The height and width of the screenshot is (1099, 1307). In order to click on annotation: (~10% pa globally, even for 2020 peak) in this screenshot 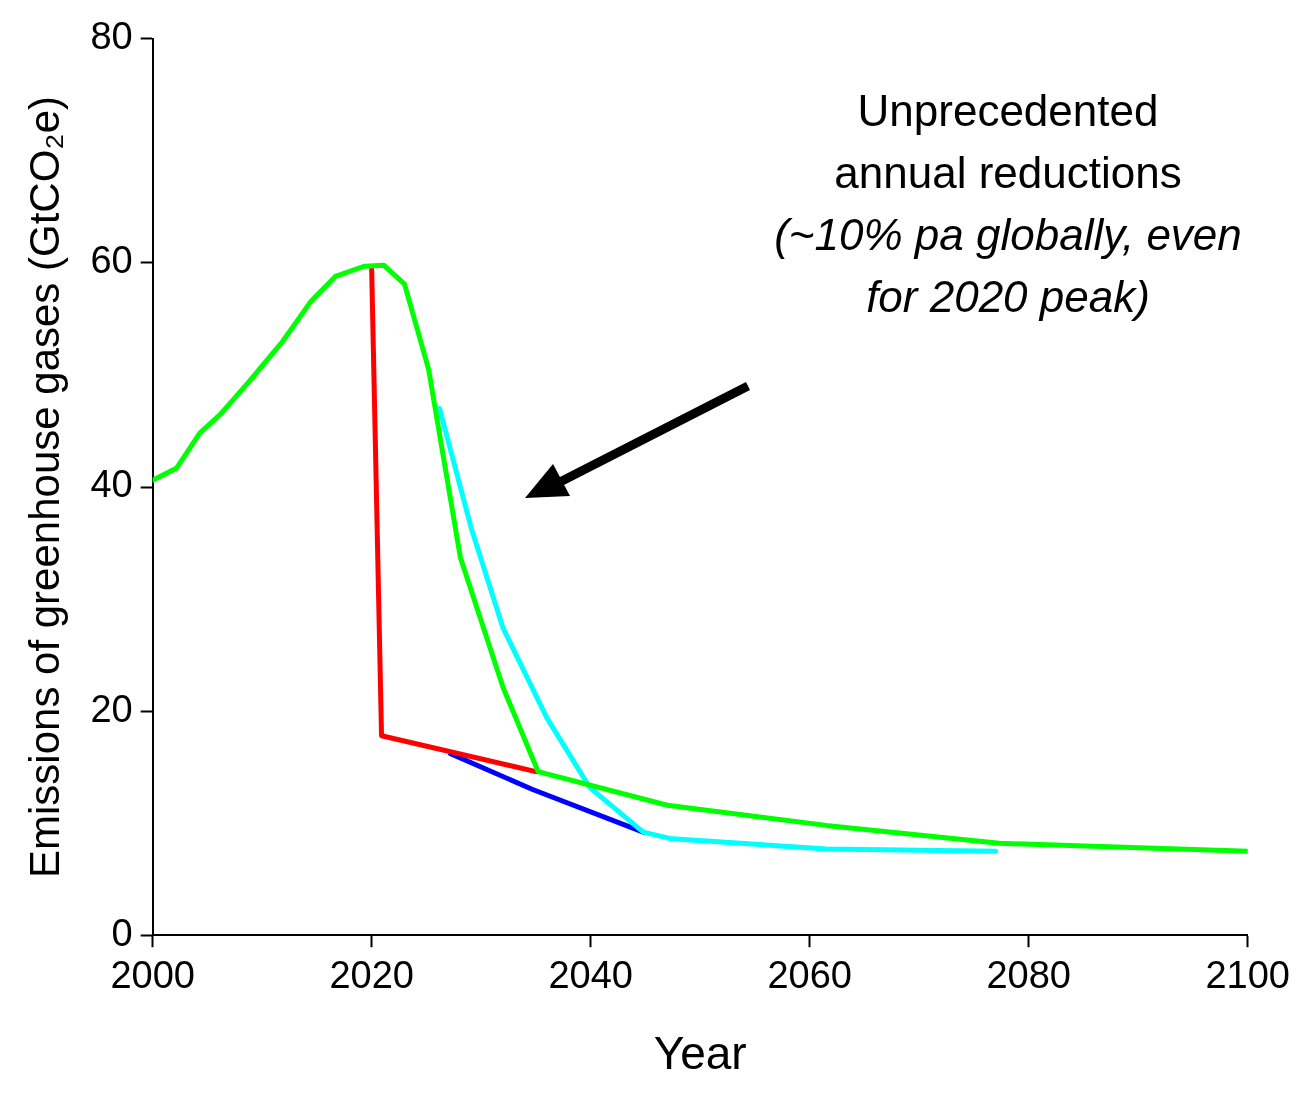, I will do `click(1008, 266)`.